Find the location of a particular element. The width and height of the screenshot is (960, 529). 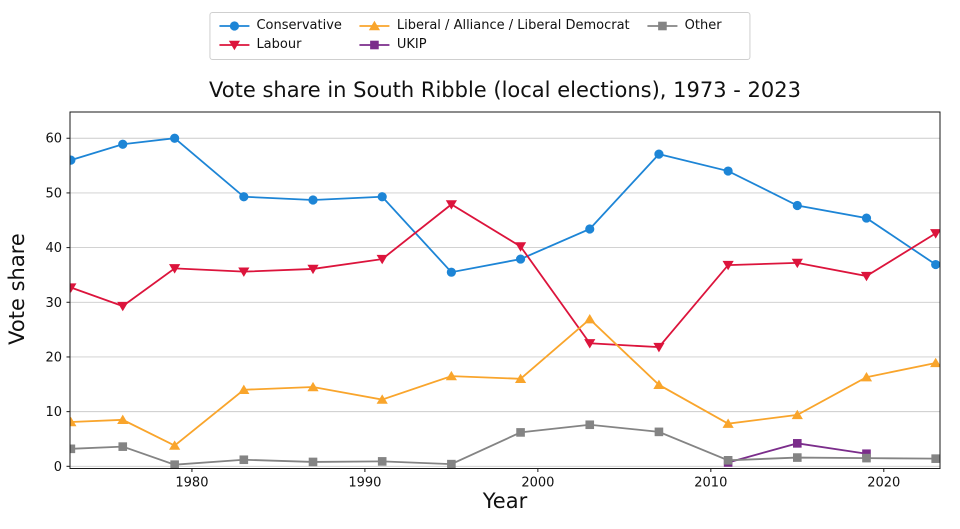

other-legend-marker-icon is located at coordinates (662, 26).